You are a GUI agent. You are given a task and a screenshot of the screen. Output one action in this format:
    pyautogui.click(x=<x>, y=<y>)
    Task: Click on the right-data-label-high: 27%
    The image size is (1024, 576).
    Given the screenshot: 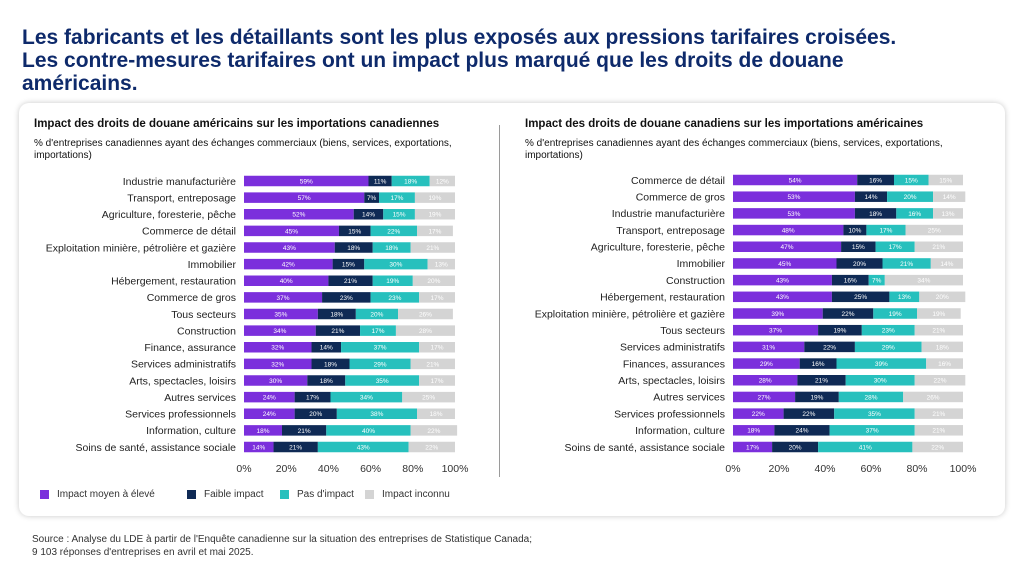 What is the action you would take?
    pyautogui.click(x=764, y=397)
    